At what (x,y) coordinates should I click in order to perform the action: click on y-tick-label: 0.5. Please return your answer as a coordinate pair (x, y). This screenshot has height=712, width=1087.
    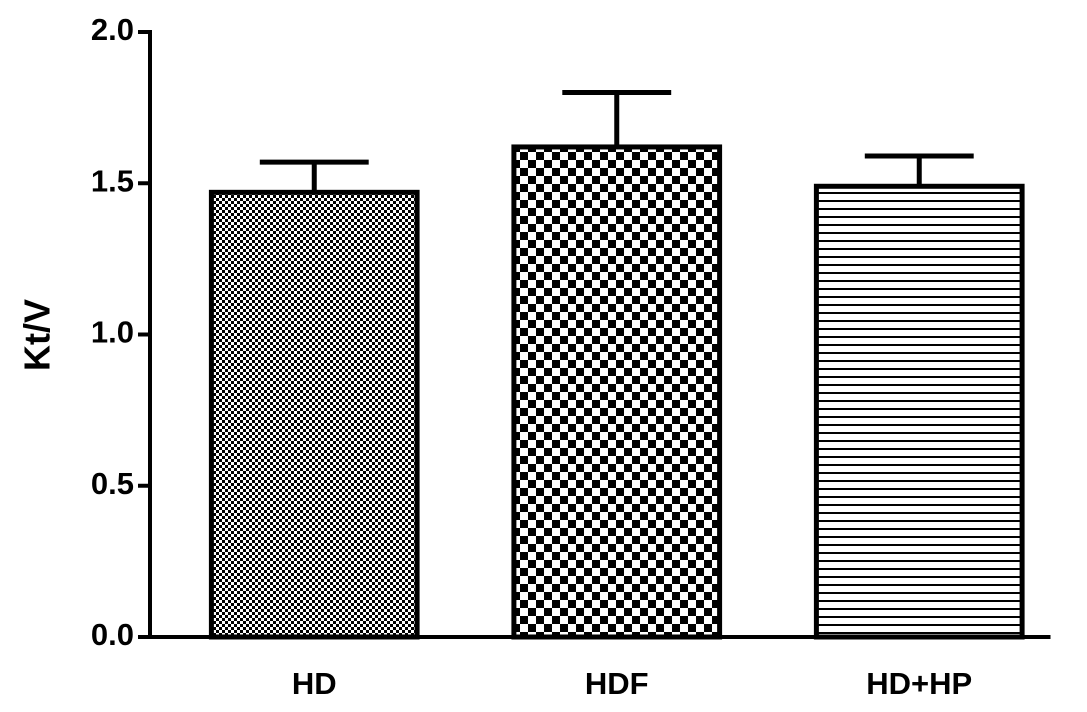
    Looking at the image, I should click on (112, 483).